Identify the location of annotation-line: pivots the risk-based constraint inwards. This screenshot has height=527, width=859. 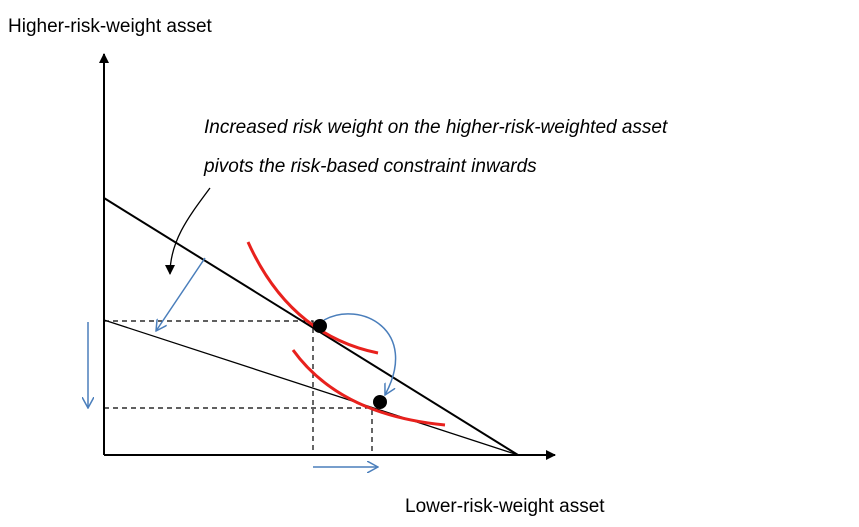
(370, 166).